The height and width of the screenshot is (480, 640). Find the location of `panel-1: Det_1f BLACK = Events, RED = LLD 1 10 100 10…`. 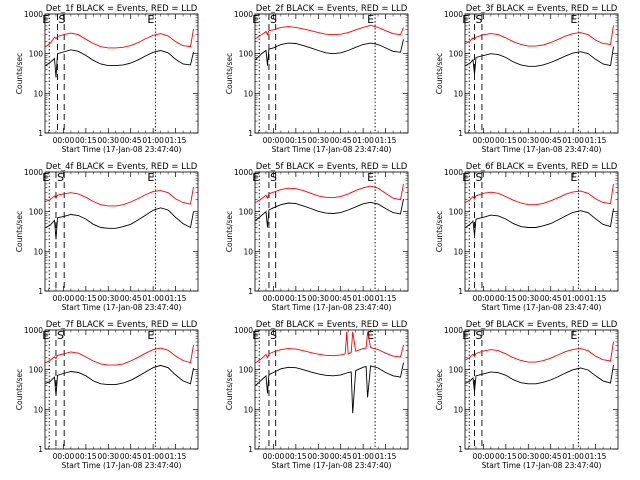

panel-1: Det_1f BLACK = Events, RED = LLD 1 10 100 10… is located at coordinates (107, 79).